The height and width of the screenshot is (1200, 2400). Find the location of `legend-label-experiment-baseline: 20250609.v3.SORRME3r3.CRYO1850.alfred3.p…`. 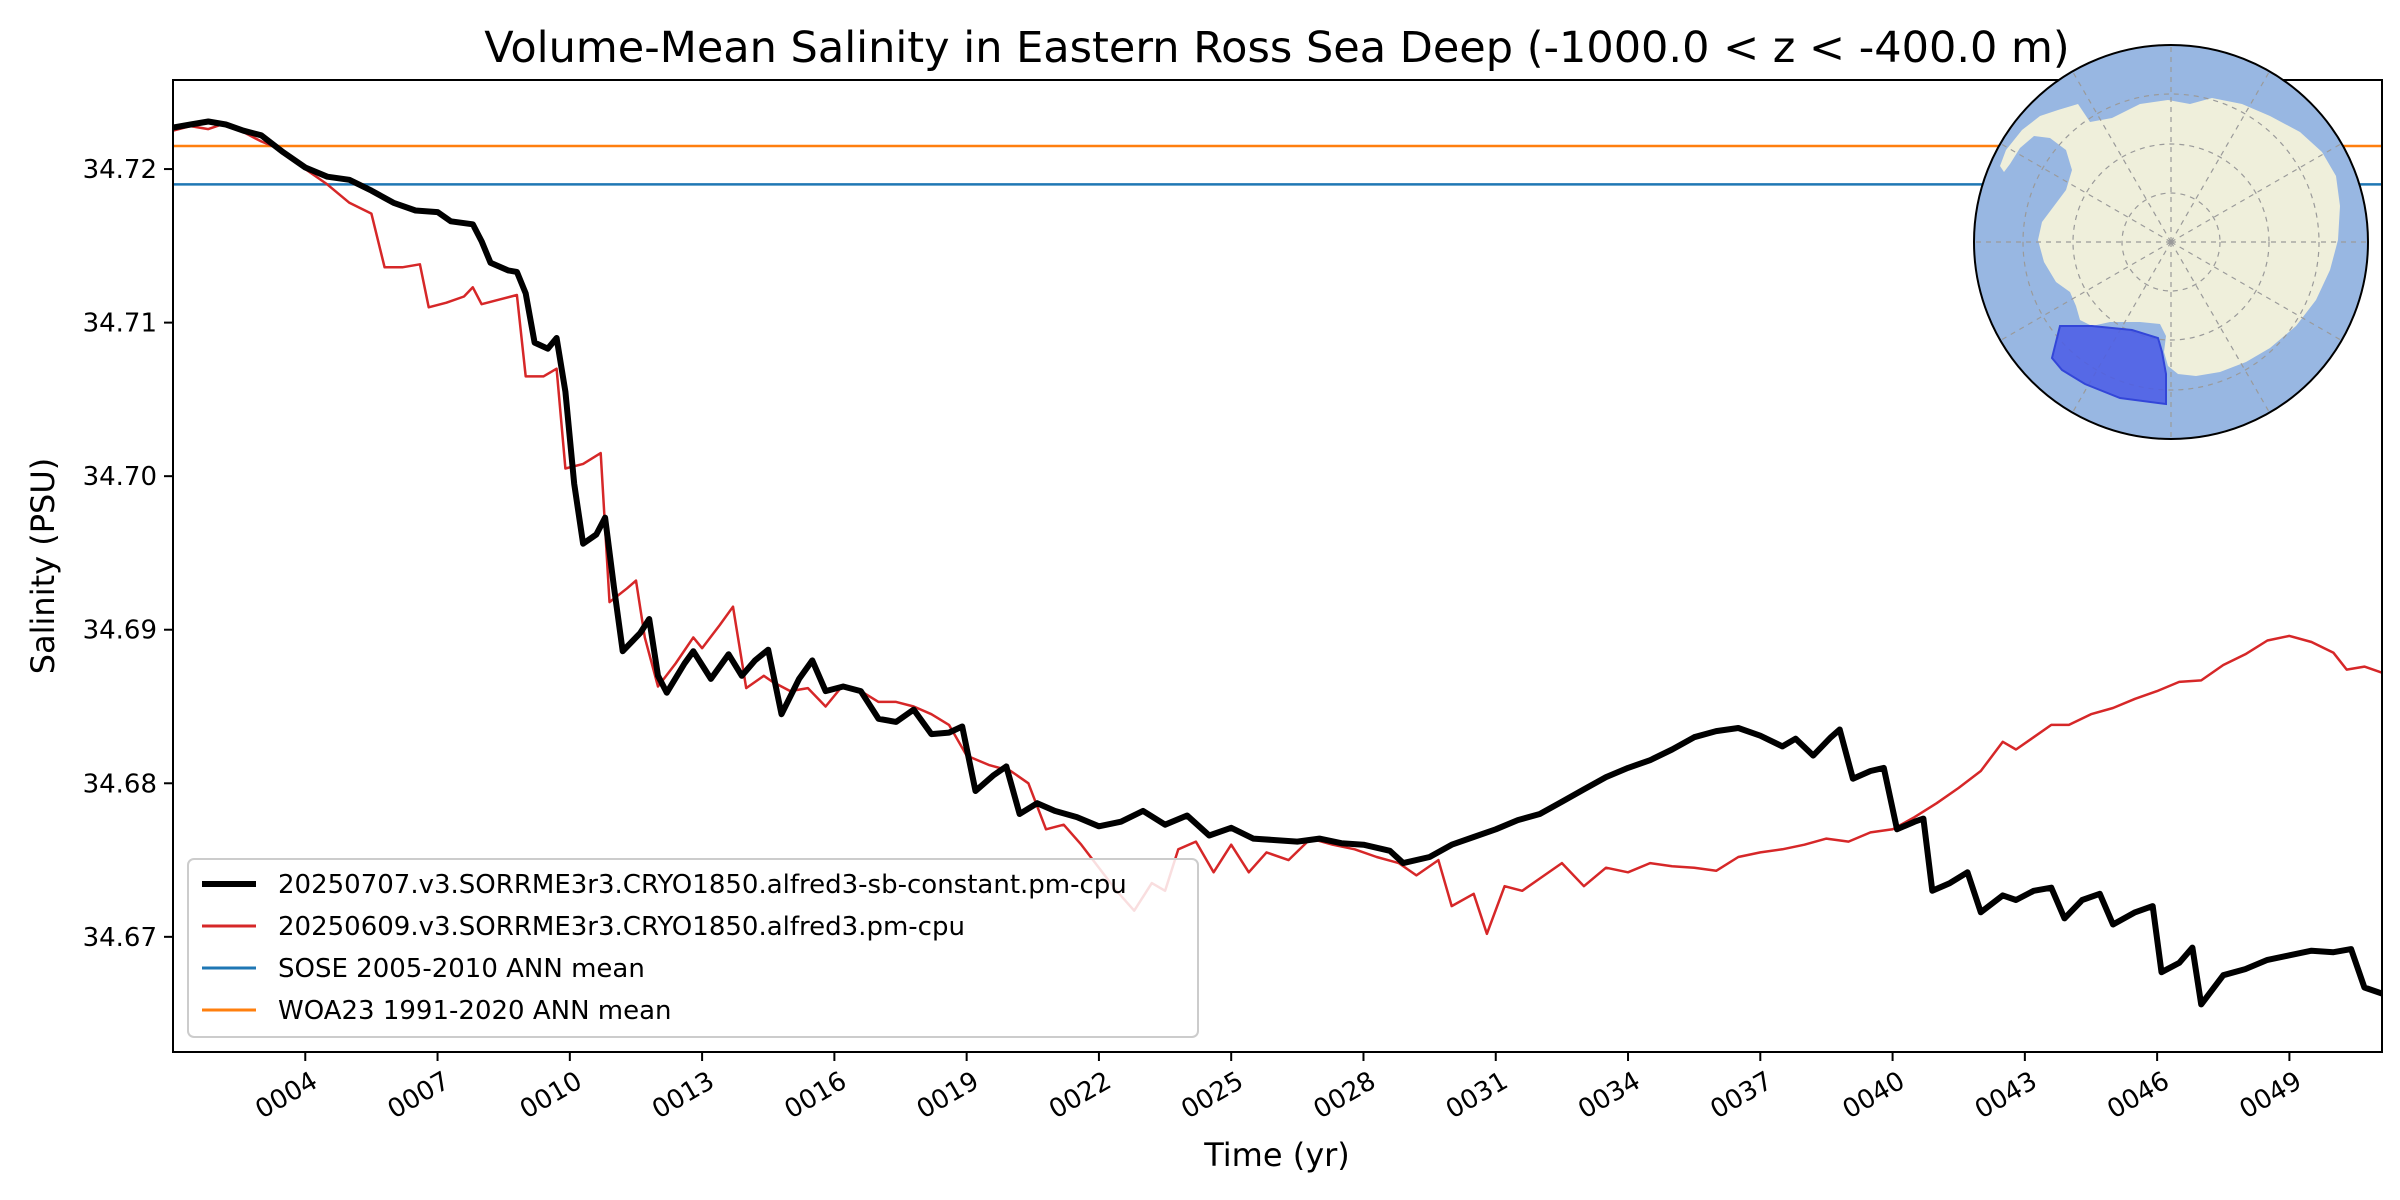

legend-label-experiment-baseline: 20250609.v3.SORRME3r3.CRYO1850.alfred3.p… is located at coordinates (621, 927).